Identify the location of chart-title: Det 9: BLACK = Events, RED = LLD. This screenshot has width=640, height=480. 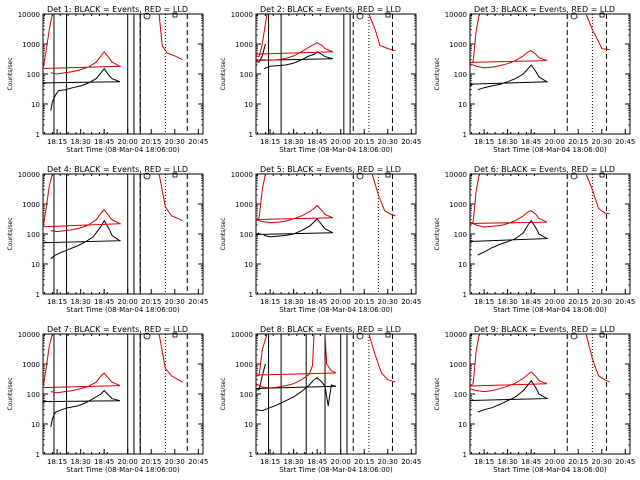
(544, 329).